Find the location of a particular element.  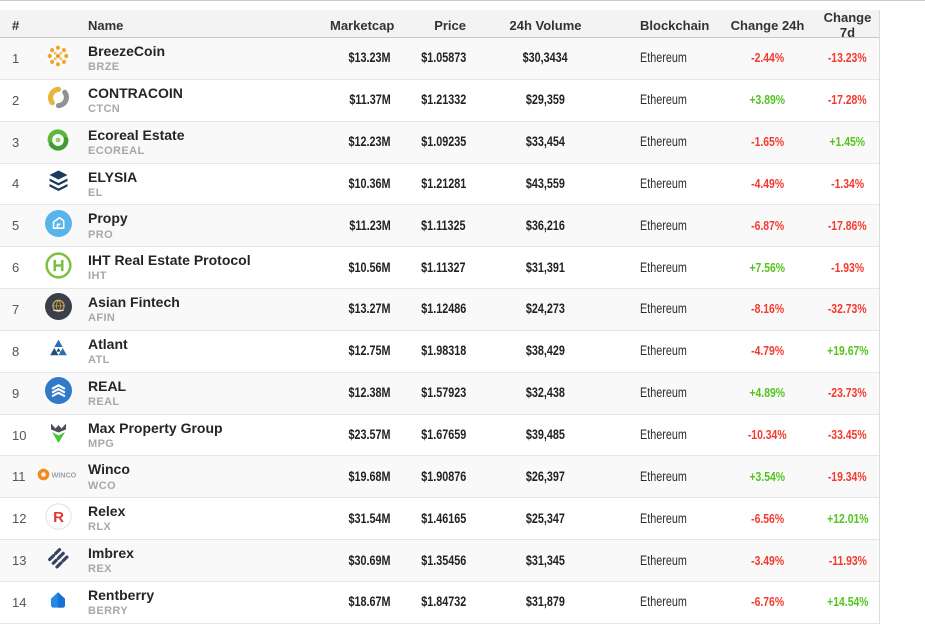

coin-symbol: RLX is located at coordinates (100, 527).